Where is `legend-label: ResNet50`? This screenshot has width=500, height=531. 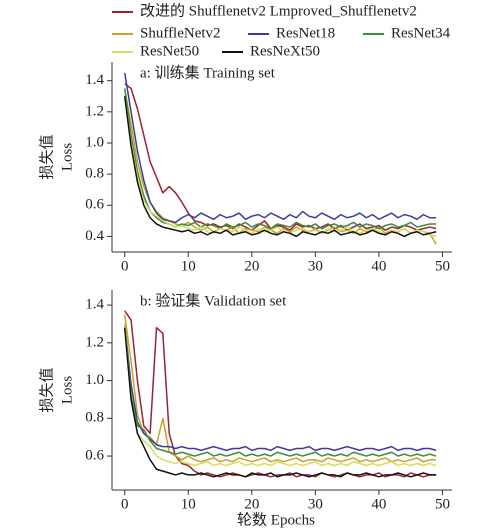 legend-label: ResNet50 is located at coordinates (169, 51).